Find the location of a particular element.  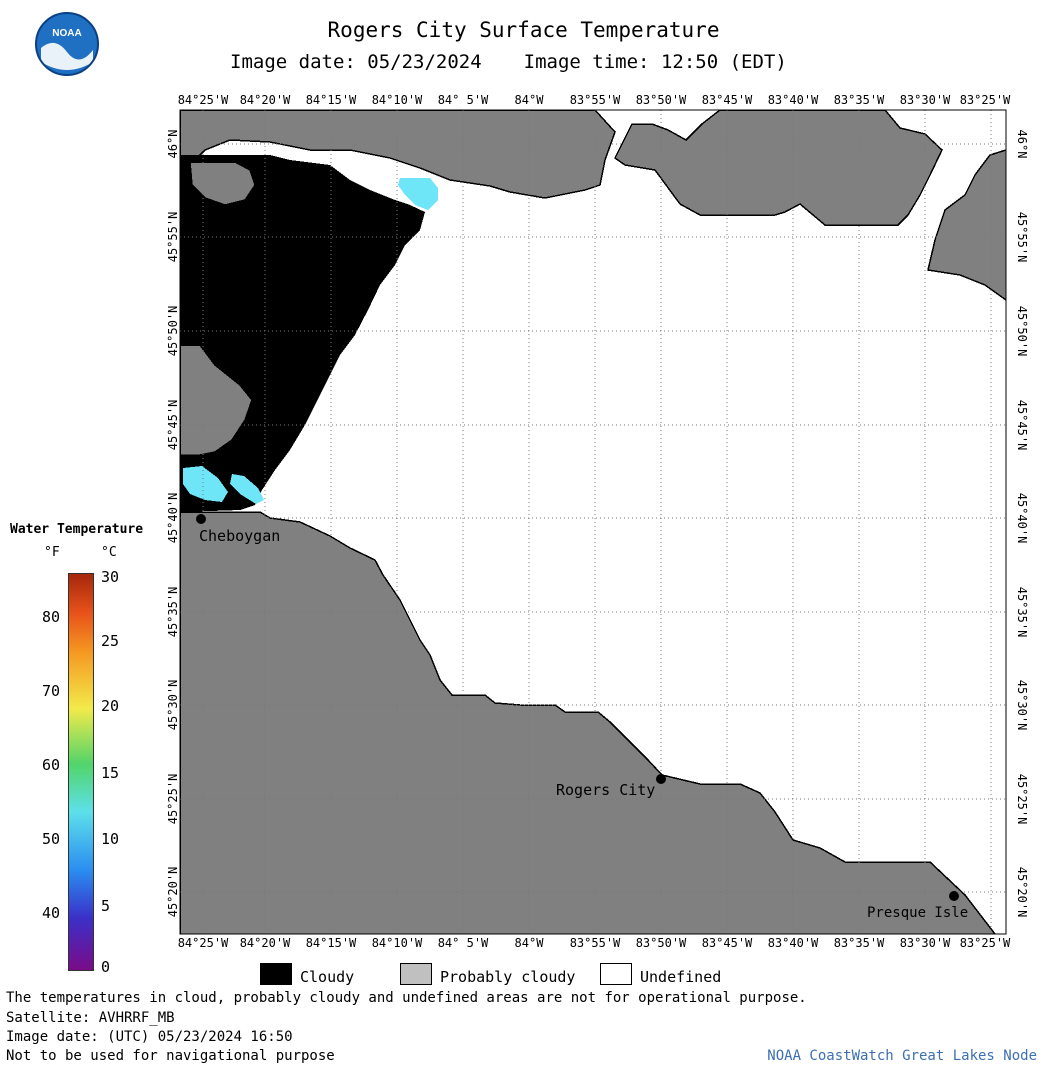

lon-label-bottom: 83°45'W is located at coordinates (727, 943).